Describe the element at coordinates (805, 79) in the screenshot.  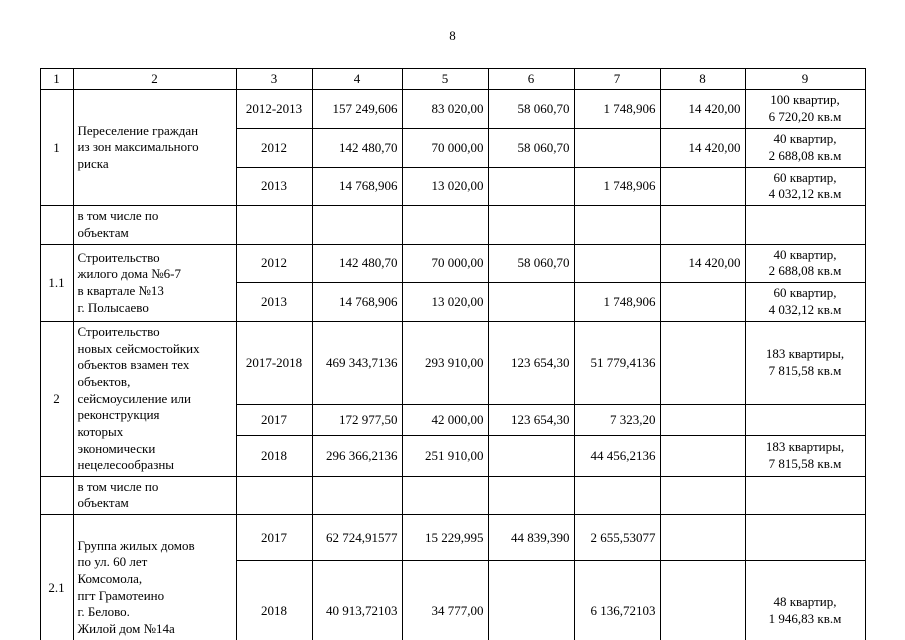
I see `col-header-9: 9` at that location.